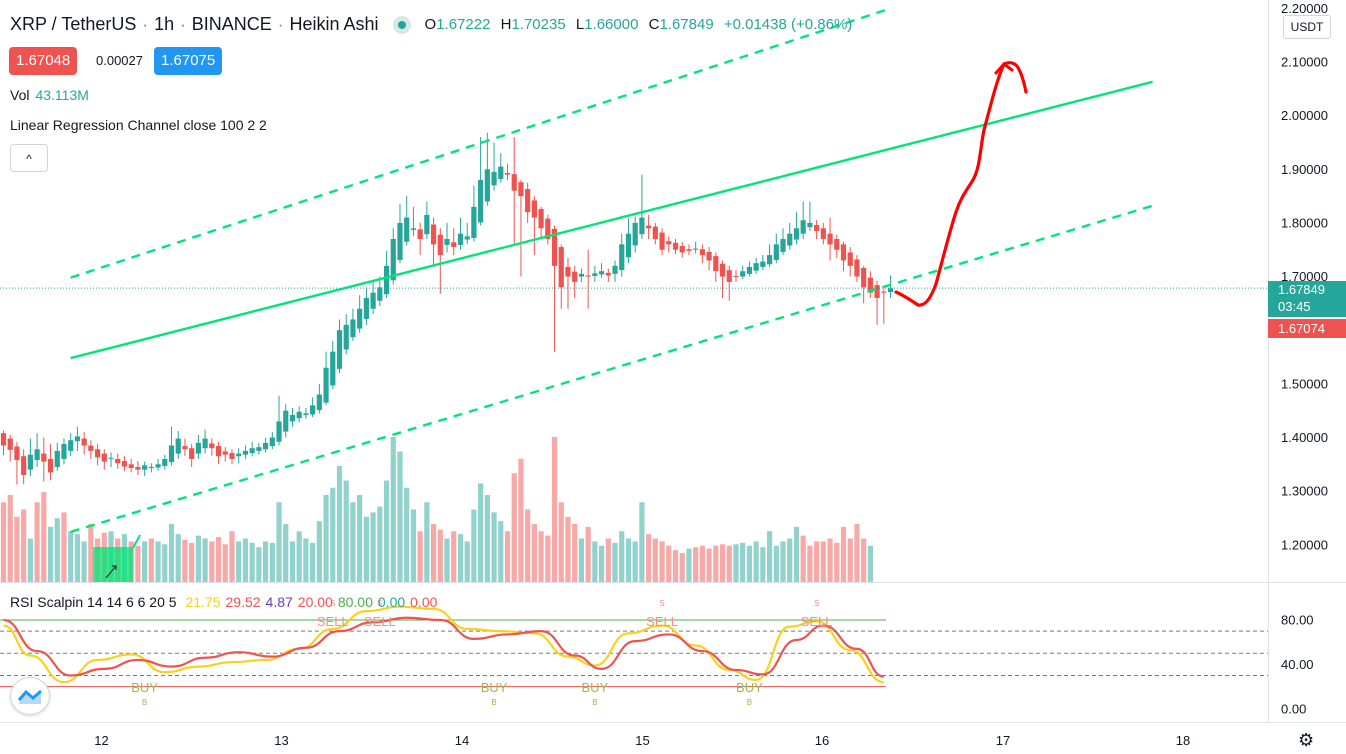 Image resolution: width=1346 pixels, height=754 pixels. What do you see at coordinates (463, 24) in the screenshot?
I see `open-value: 1.67222` at bounding box center [463, 24].